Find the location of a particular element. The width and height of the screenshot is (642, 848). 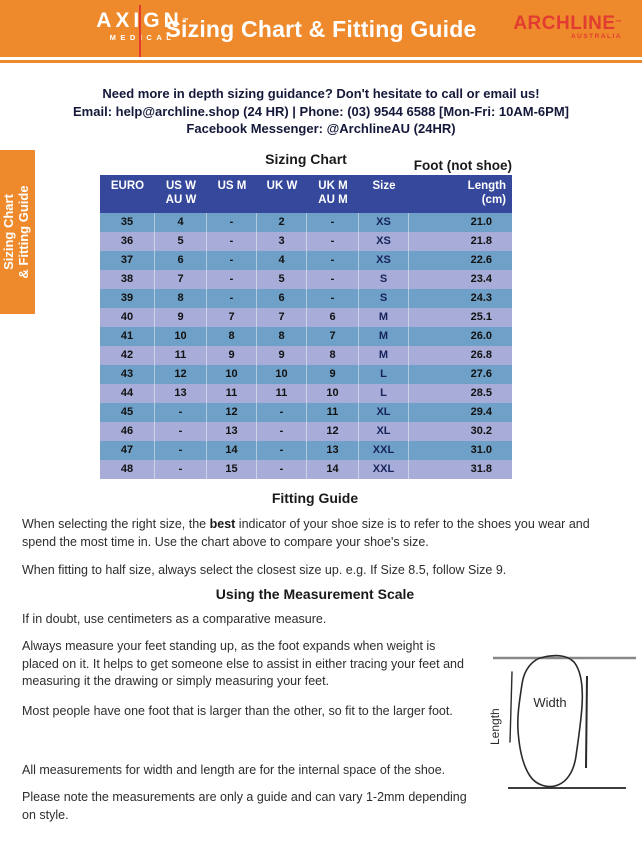

side-tab: Sizing Chart & Fitting Guide is located at coordinates (17, 232).